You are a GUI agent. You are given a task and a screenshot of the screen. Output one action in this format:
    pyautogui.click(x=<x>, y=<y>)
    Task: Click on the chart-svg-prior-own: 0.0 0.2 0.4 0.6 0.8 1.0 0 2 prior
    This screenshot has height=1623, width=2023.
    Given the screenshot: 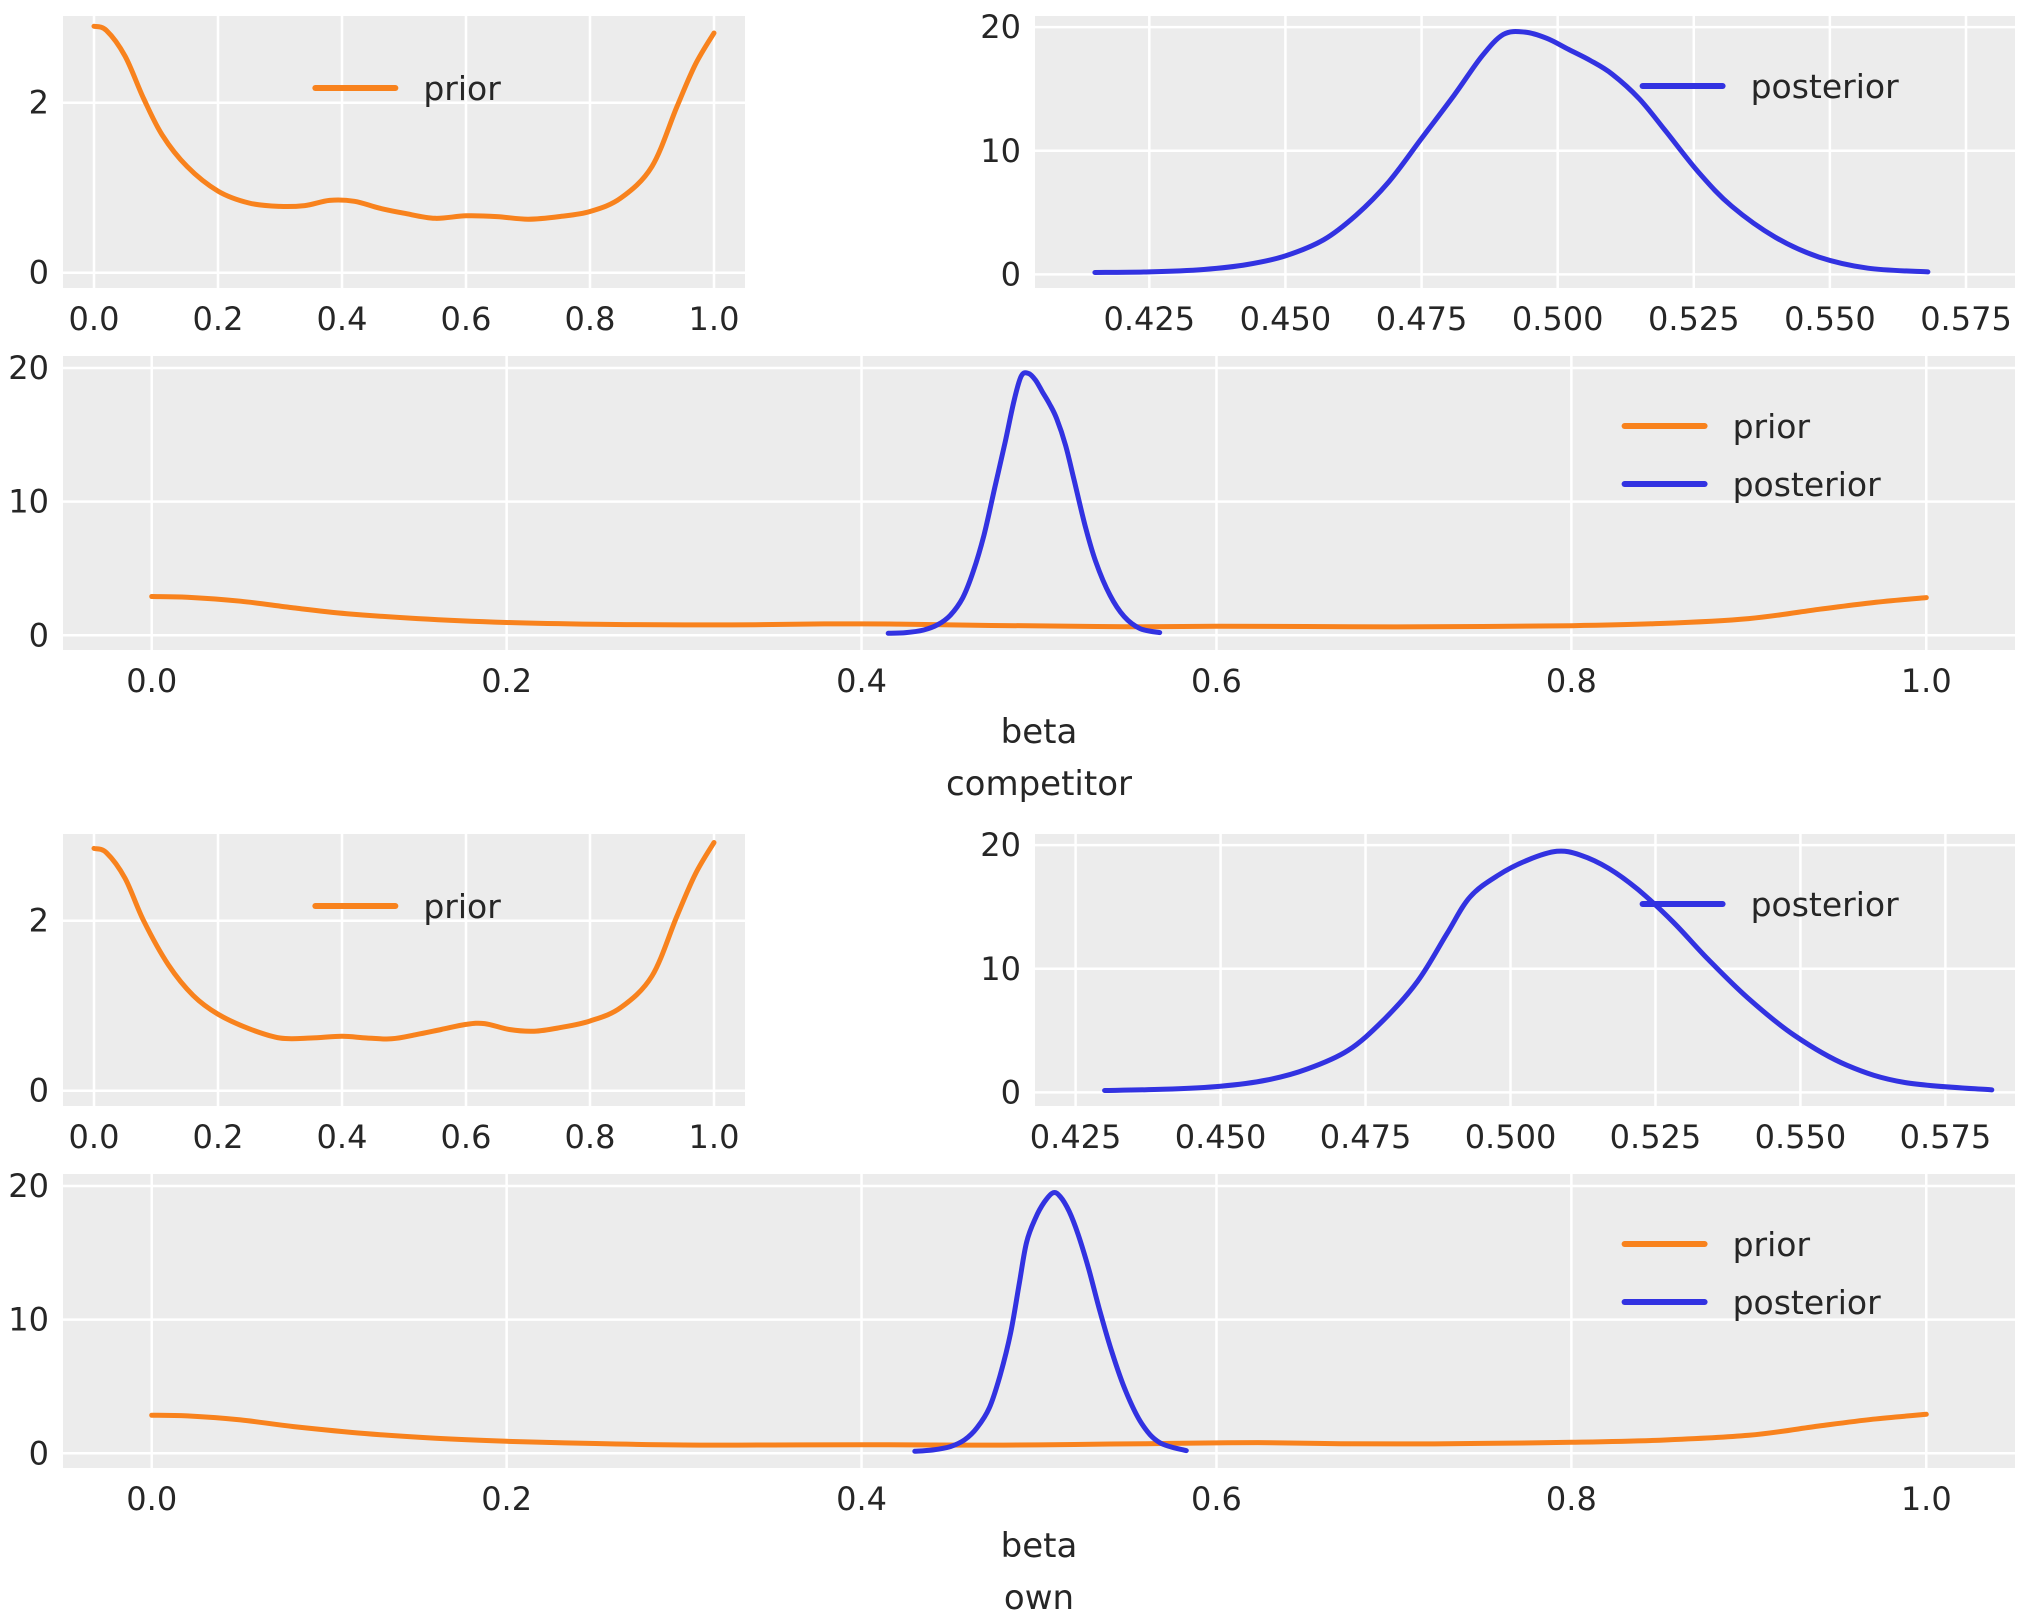 What is the action you would take?
    pyautogui.click(x=387, y=995)
    